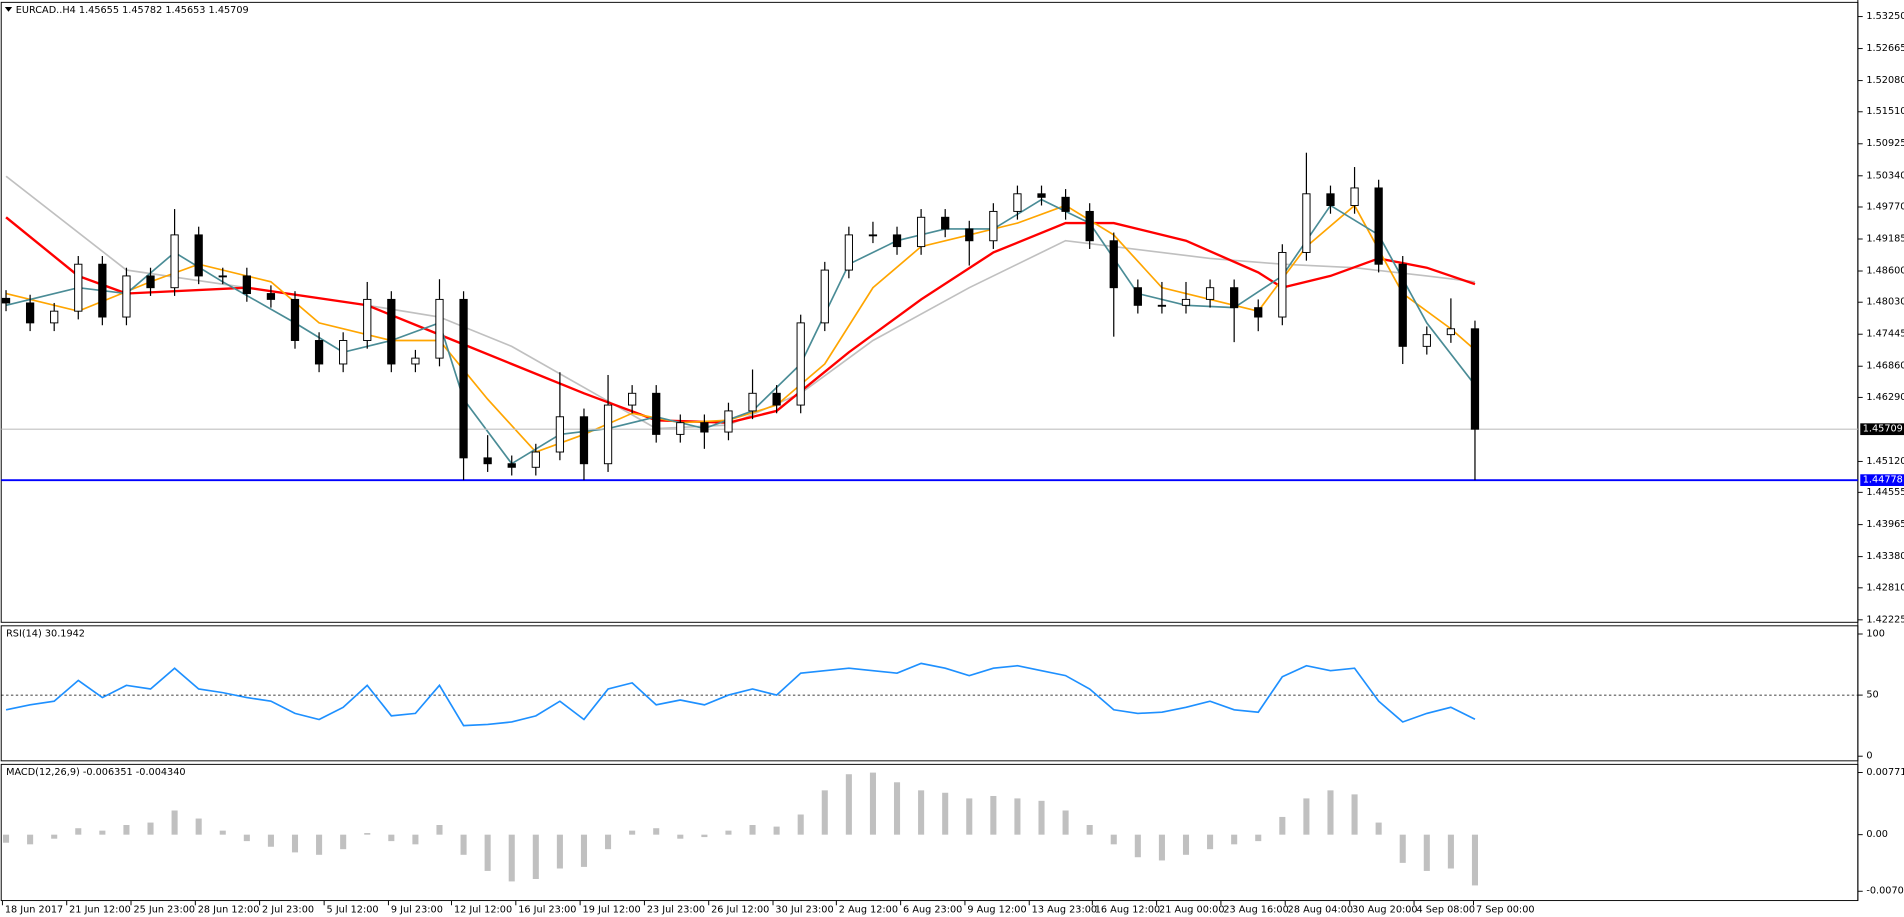 The height and width of the screenshot is (917, 1904). I want to click on y-tick-label: 0.007713, so click(1885, 772).